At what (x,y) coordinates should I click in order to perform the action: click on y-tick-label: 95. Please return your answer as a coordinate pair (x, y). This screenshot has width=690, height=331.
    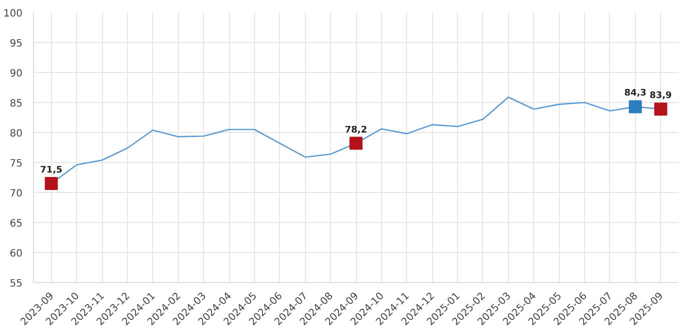
    Looking at the image, I should click on (16, 44).